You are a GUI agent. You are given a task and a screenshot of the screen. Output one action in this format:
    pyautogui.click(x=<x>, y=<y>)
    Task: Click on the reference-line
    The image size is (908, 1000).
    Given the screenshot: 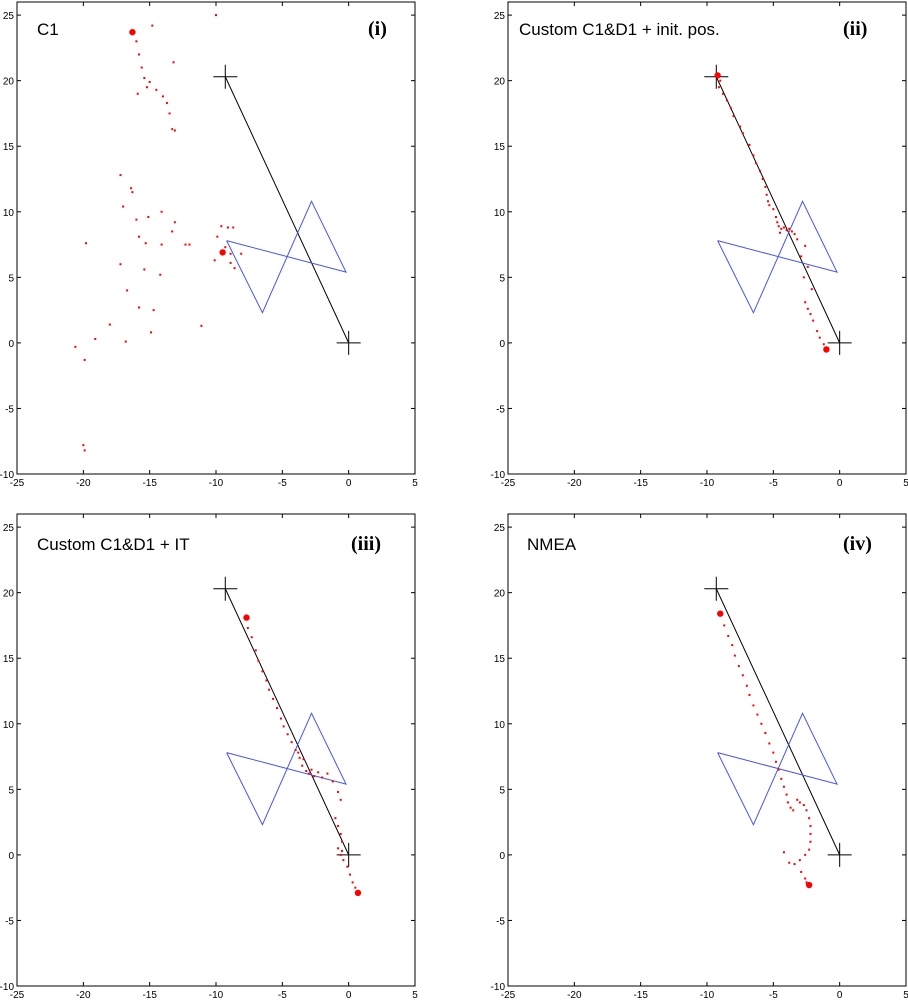 What is the action you would take?
    pyautogui.click(x=287, y=210)
    